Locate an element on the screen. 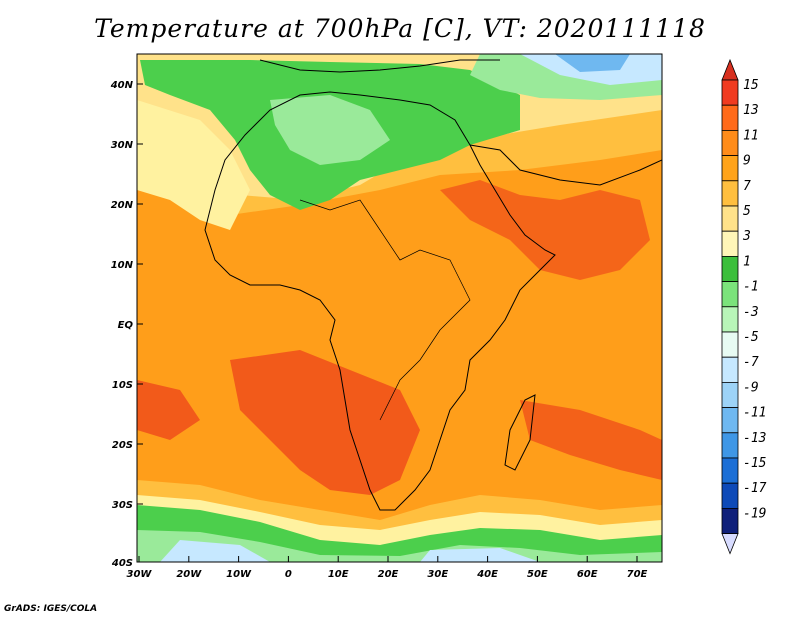 Image resolution: width=800 pixels, height=618 pixels. x-tick-label: 60E is located at coordinates (587, 574).